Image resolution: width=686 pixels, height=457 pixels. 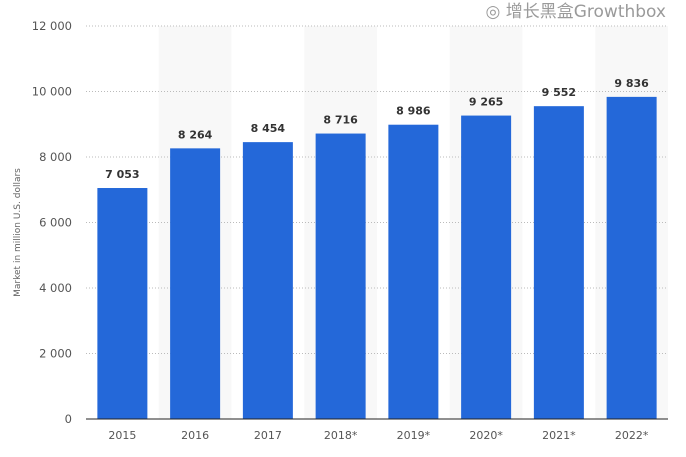 I want to click on x-tick-label: 2016, so click(x=195, y=435).